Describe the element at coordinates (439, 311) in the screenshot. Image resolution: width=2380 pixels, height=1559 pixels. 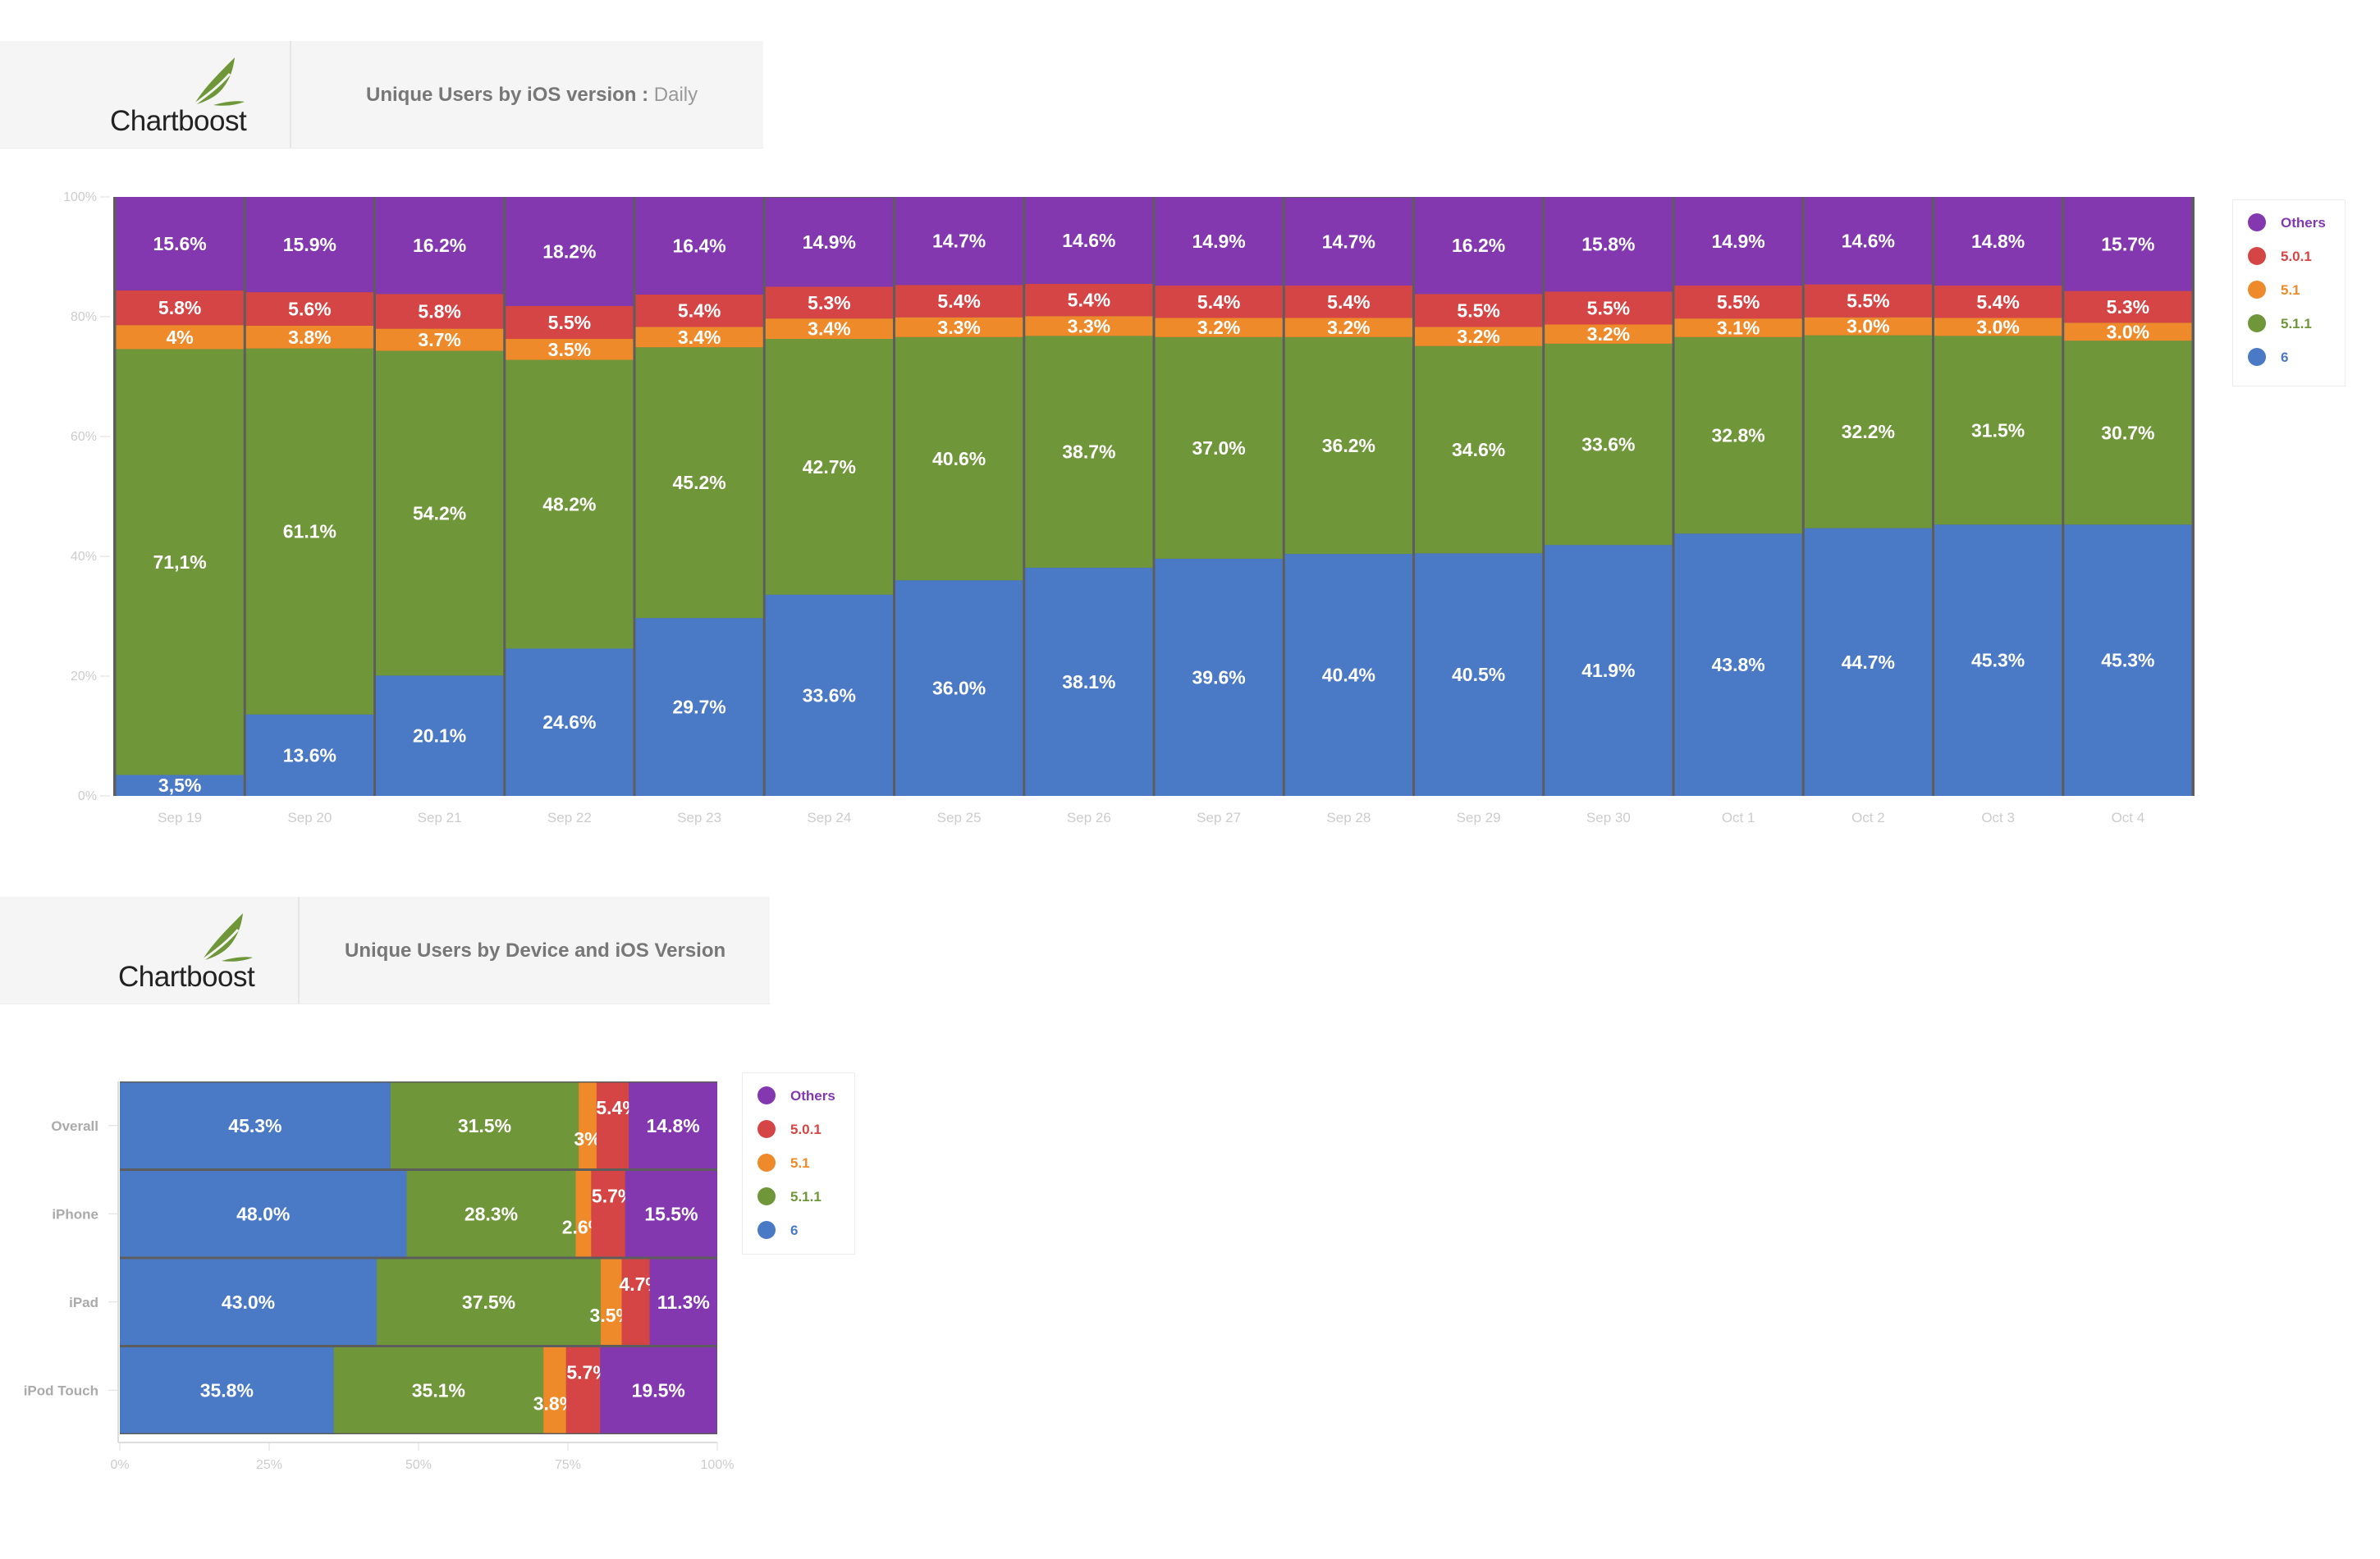
I see `data-label-5-0-1-sep-21: 5.8%` at that location.